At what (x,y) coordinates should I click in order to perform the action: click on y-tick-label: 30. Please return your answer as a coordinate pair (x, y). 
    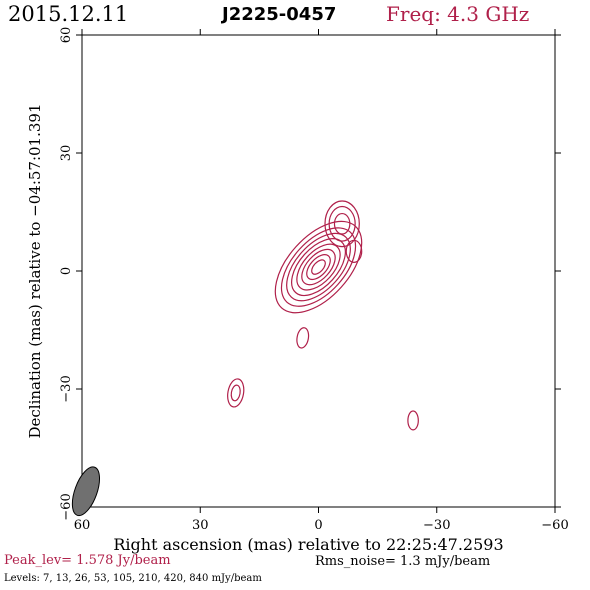
    Looking at the image, I should click on (66, 153).